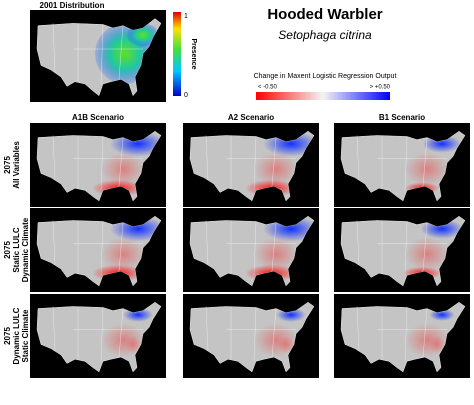 This screenshot has width=474, height=405. Describe the element at coordinates (402, 117) in the screenshot. I see `column-header: B1 Scenario` at that location.